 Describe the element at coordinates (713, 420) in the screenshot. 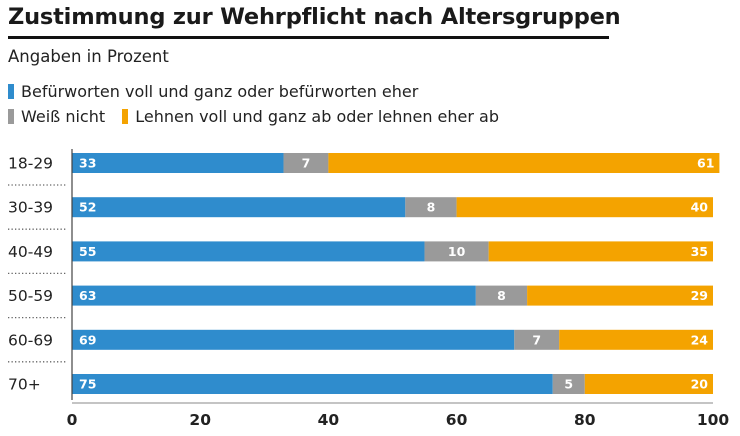

I see `x-tick-label: 100` at that location.